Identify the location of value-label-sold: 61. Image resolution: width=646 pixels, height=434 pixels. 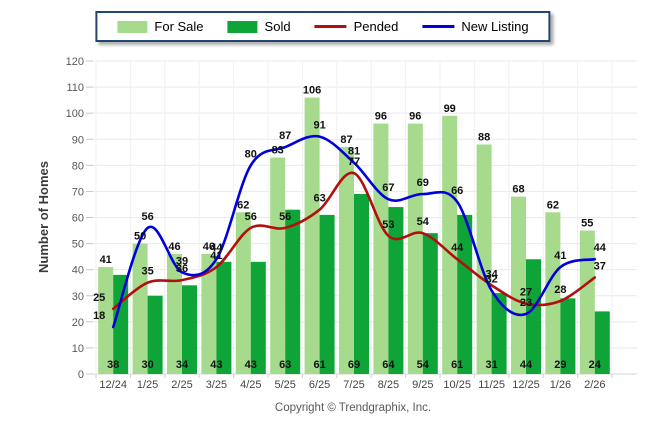
(319, 365).